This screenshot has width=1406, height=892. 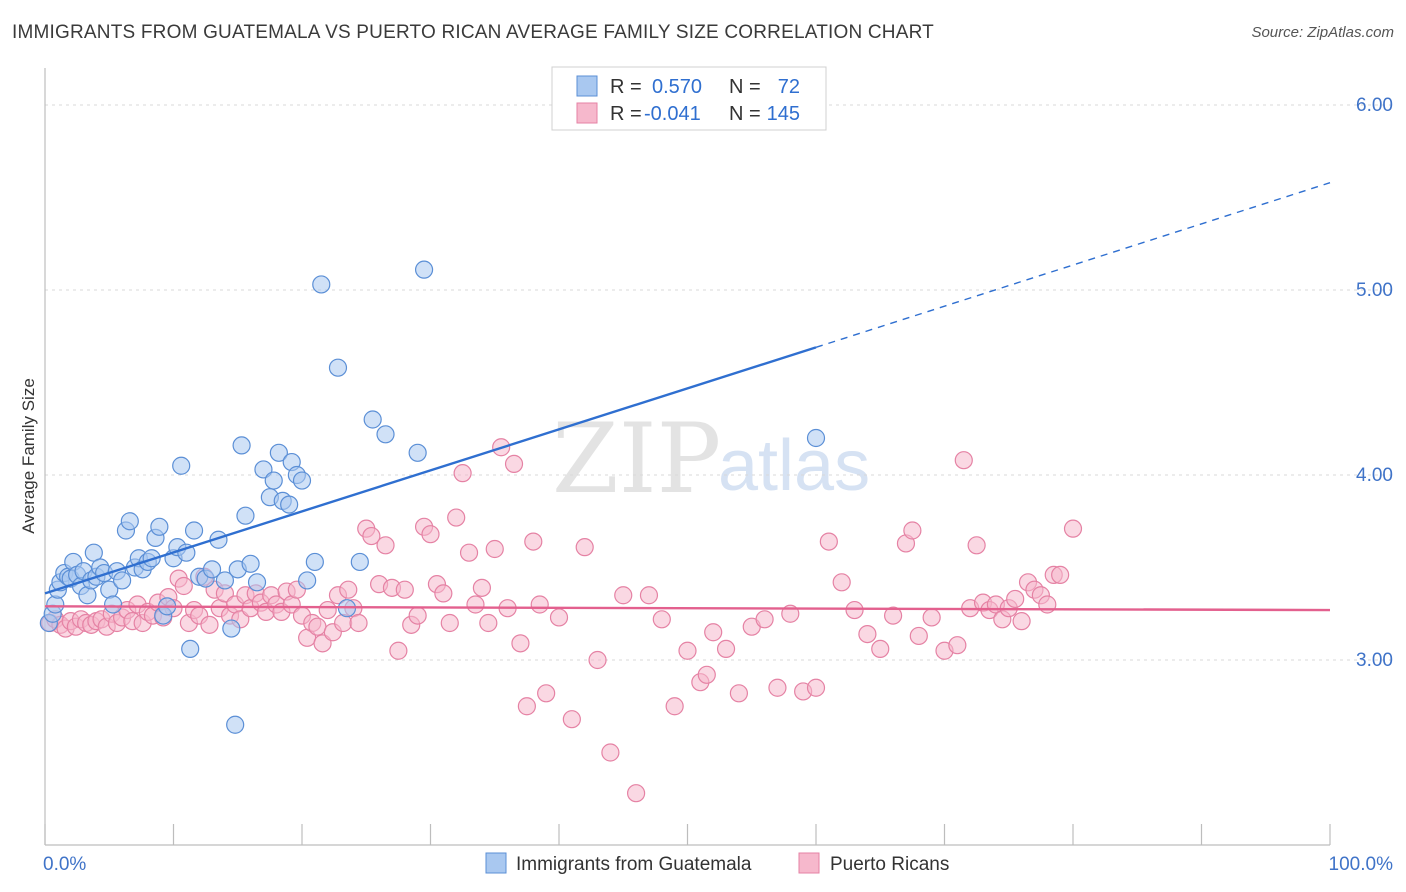 What do you see at coordinates (1374, 660) in the screenshot?
I see `y-tick-label: 3.00` at bounding box center [1374, 660].